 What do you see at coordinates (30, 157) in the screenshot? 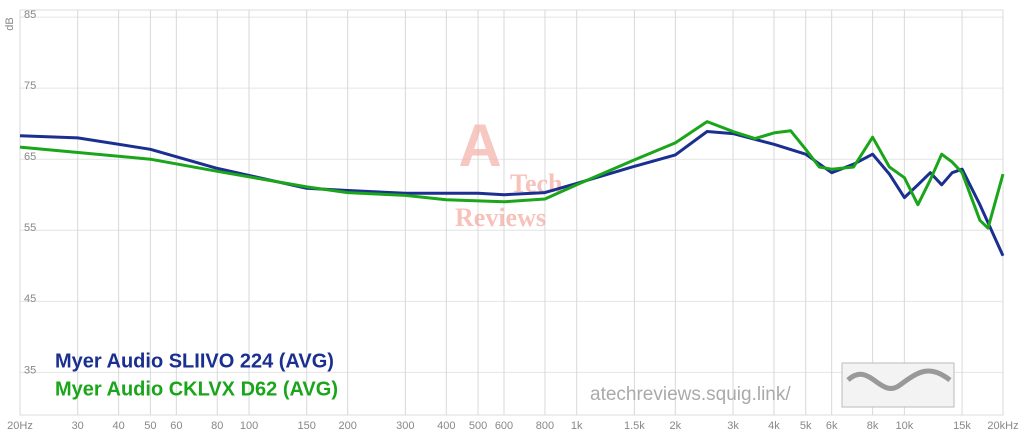
I see `y-tick-label: 65` at bounding box center [30, 157].